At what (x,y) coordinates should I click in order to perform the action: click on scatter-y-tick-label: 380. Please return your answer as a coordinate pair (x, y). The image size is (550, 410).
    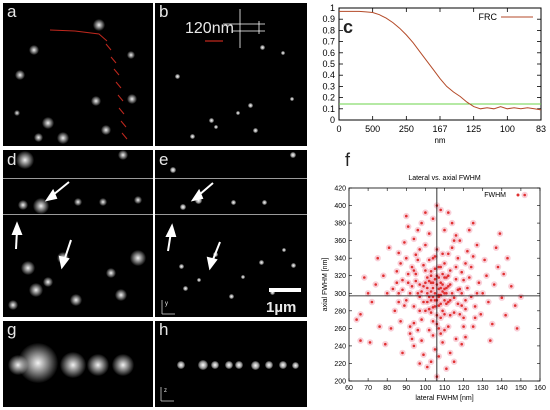
    Looking at the image, I should click on (340, 224).